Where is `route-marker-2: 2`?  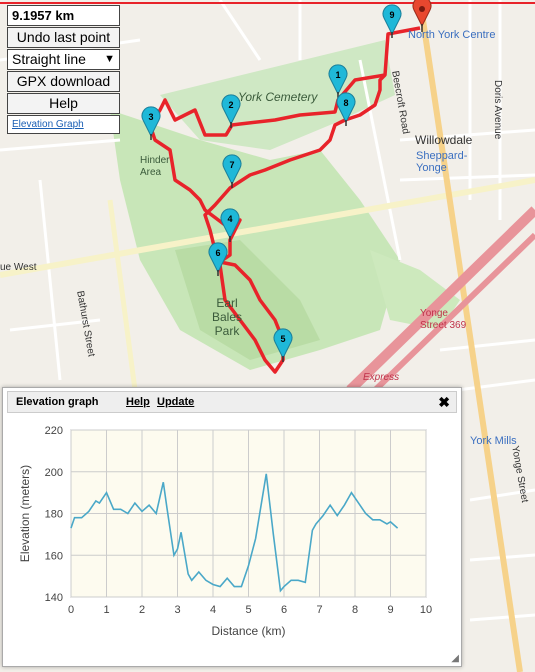 route-marker-2: 2 is located at coordinates (231, 111).